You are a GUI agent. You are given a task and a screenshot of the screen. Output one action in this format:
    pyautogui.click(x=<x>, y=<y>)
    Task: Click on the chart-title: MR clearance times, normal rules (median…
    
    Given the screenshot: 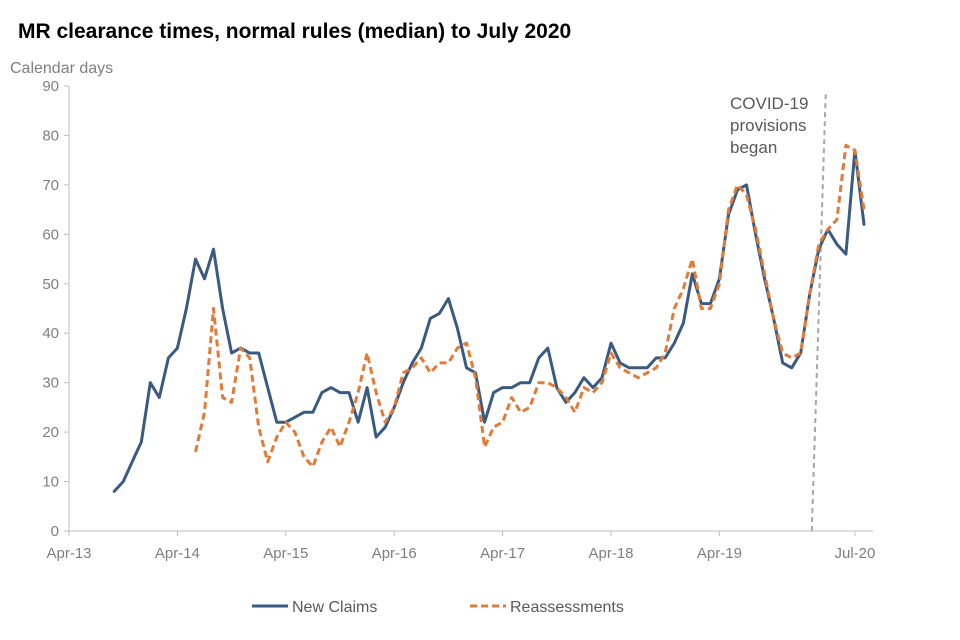 What is the action you would take?
    pyautogui.click(x=295, y=31)
    